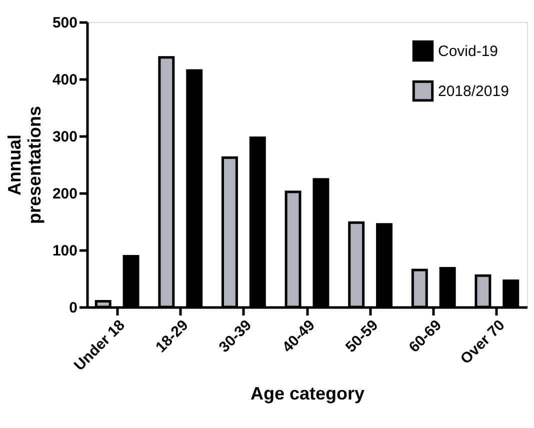 The height and width of the screenshot is (428, 534). I want to click on x-axis-title: Age category, so click(307, 393).